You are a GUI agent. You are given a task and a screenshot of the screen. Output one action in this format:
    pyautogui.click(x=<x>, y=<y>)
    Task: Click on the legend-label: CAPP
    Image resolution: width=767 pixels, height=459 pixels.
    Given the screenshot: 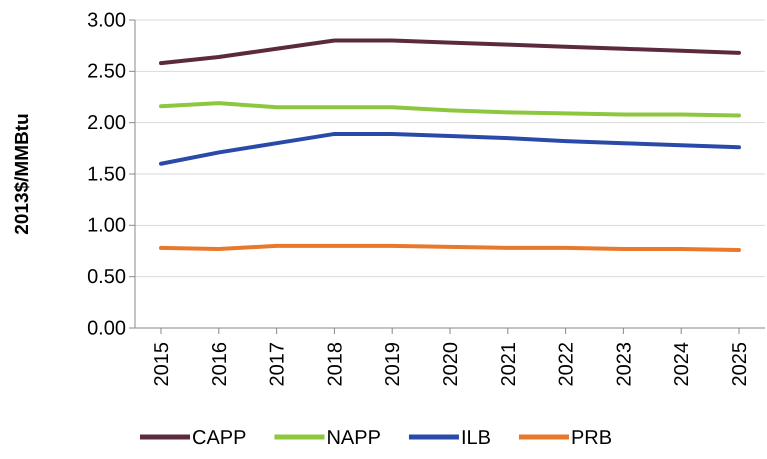 What is the action you would take?
    pyautogui.click(x=219, y=438)
    